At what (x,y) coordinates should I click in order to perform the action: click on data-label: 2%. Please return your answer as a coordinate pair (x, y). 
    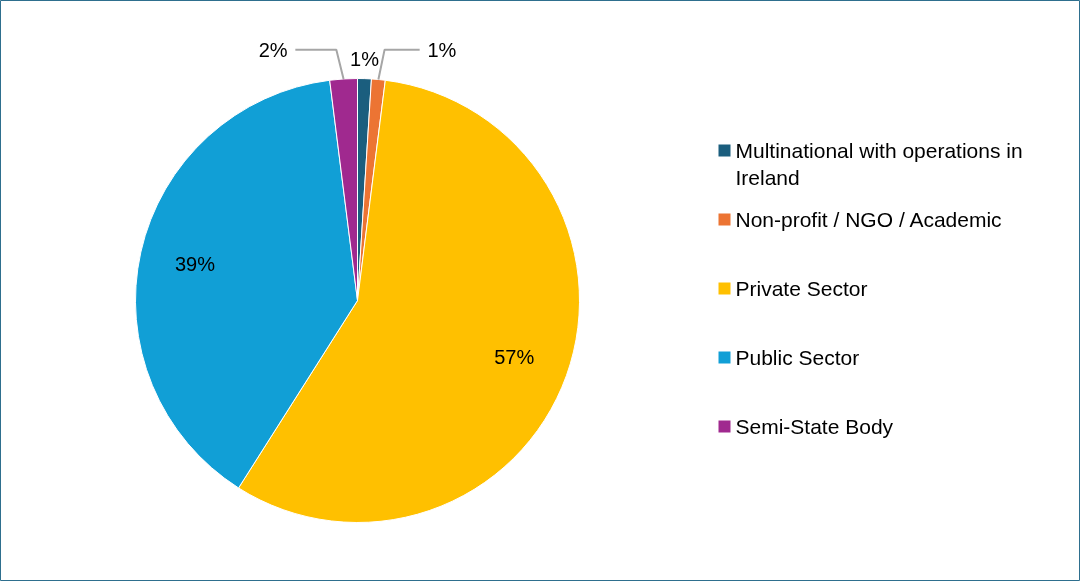
    Looking at the image, I should click on (273, 49).